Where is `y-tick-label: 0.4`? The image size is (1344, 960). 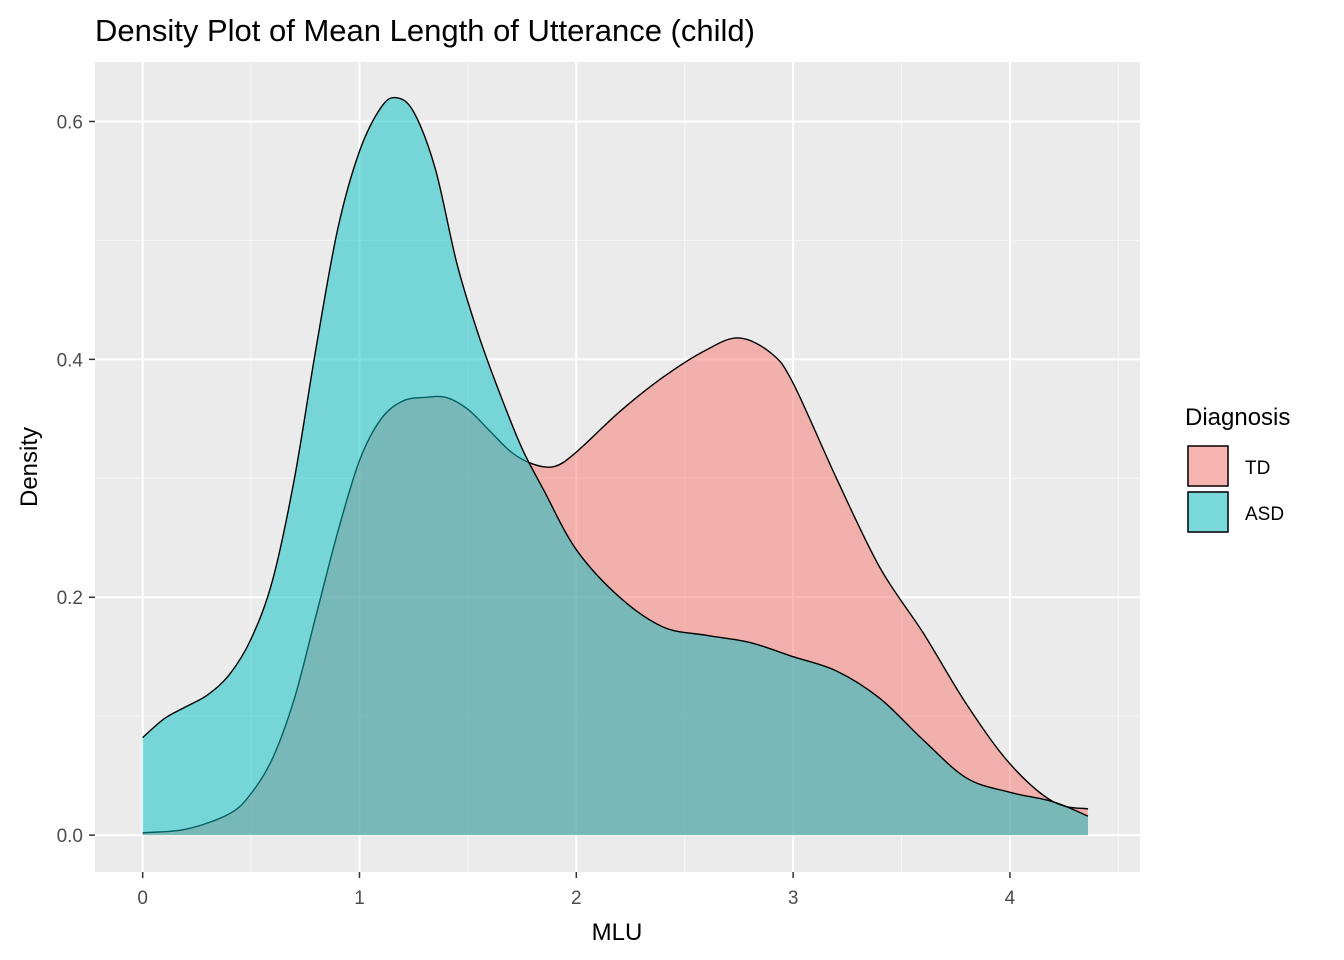 y-tick-label: 0.4 is located at coordinates (70, 360).